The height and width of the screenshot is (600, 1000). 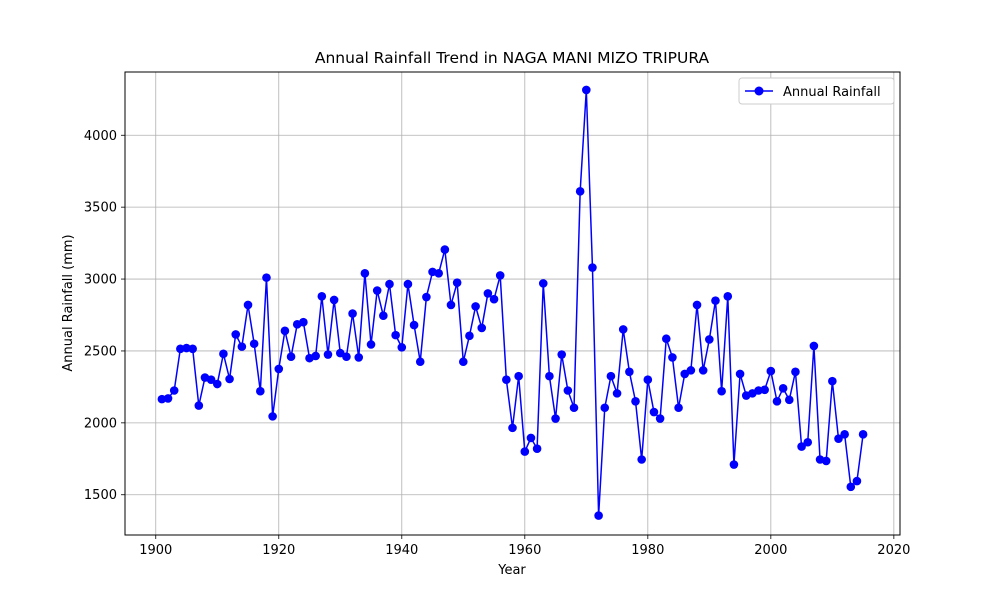 I want to click on legend-label: Annual Rainfall, so click(x=832, y=92).